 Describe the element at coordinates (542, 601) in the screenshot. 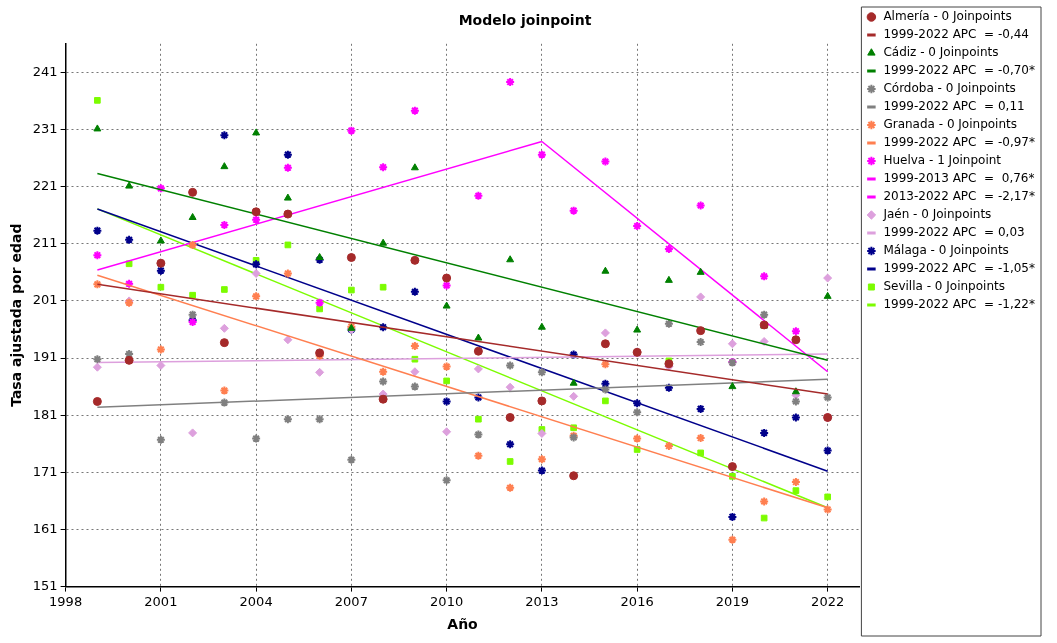

I see `x-tick-label: 2013` at that location.